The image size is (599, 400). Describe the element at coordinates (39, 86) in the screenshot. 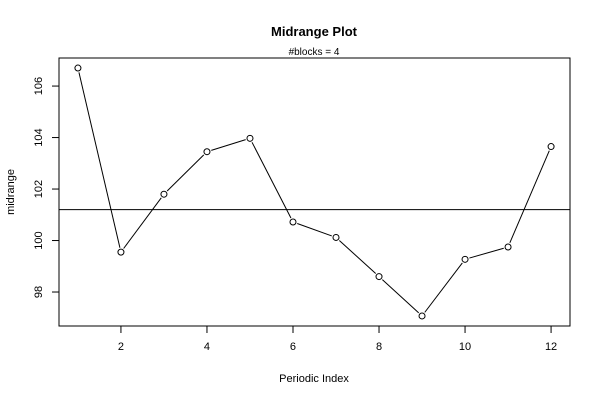

I see `y-tick-label: 106` at that location.